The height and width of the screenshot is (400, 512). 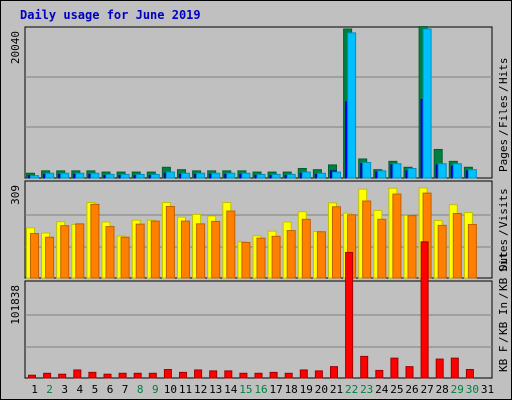 What do you see at coordinates (472, 389) in the screenshot?
I see `day-label: 30` at bounding box center [472, 389].